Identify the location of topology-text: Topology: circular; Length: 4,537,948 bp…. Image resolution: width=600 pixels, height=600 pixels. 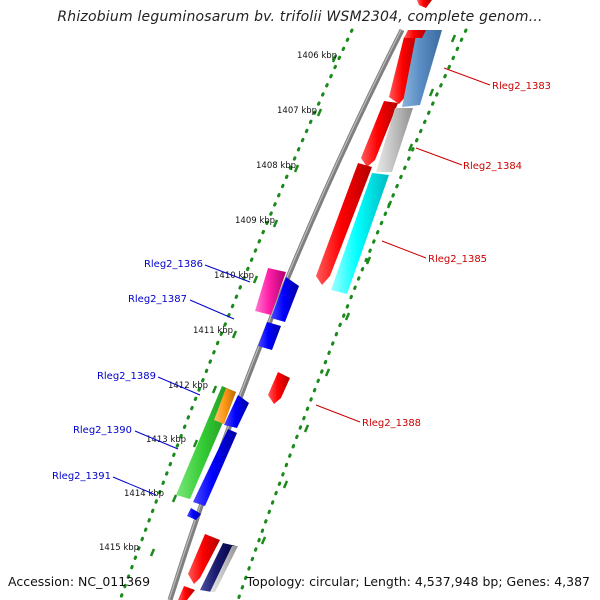
(418, 581).